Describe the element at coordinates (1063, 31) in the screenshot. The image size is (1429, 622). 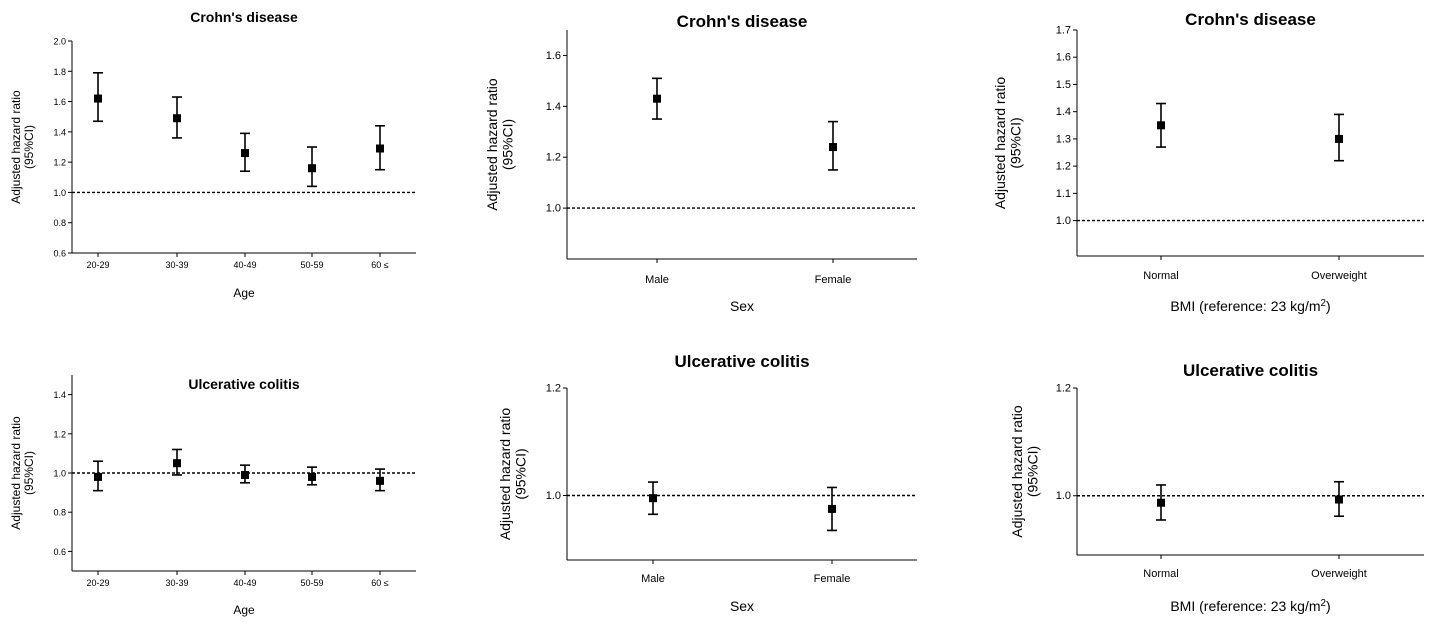
I see `y-tick-label: 1.7` at that location.